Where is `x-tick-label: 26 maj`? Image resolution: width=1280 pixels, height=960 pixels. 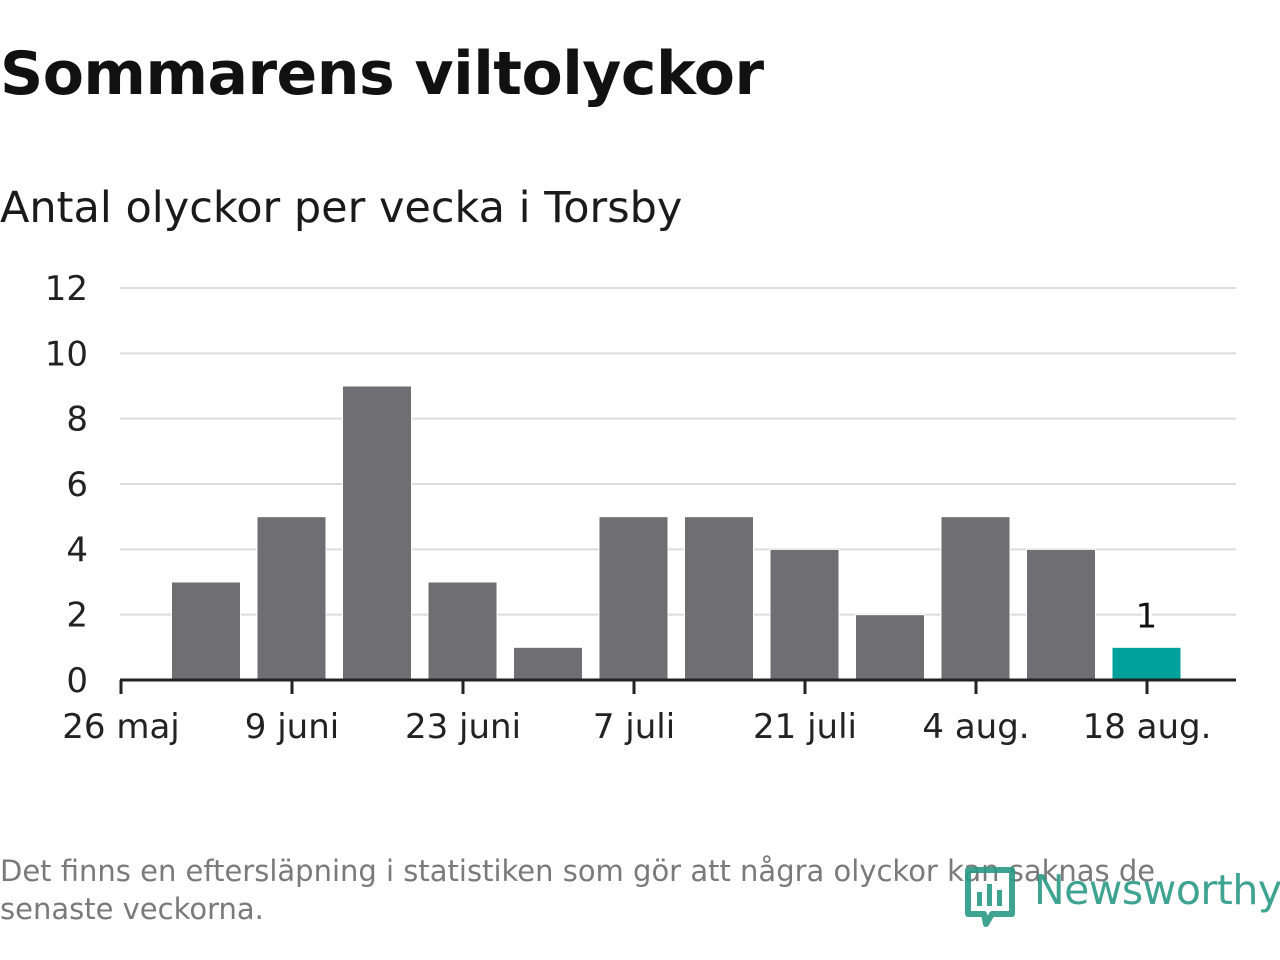
x-tick-label: 26 maj is located at coordinates (120, 727).